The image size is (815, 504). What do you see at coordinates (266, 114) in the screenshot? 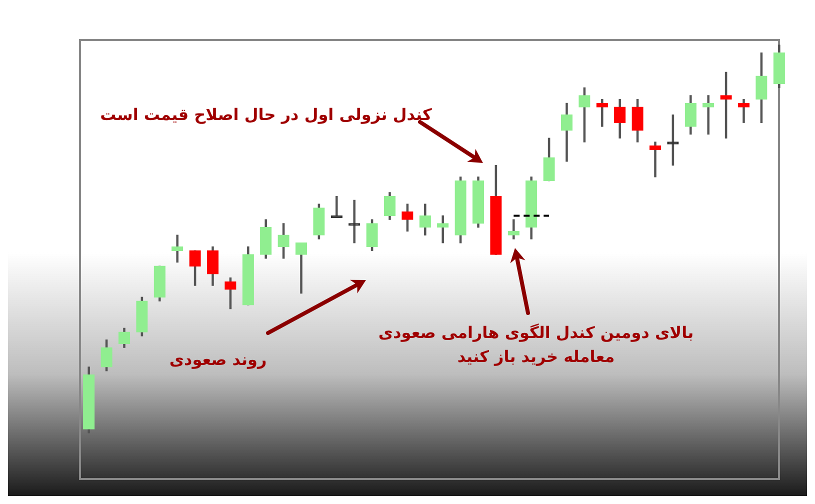
I see `annotation: کندل نزولی اول در حال اصلاح قیمت است` at bounding box center [266, 114].